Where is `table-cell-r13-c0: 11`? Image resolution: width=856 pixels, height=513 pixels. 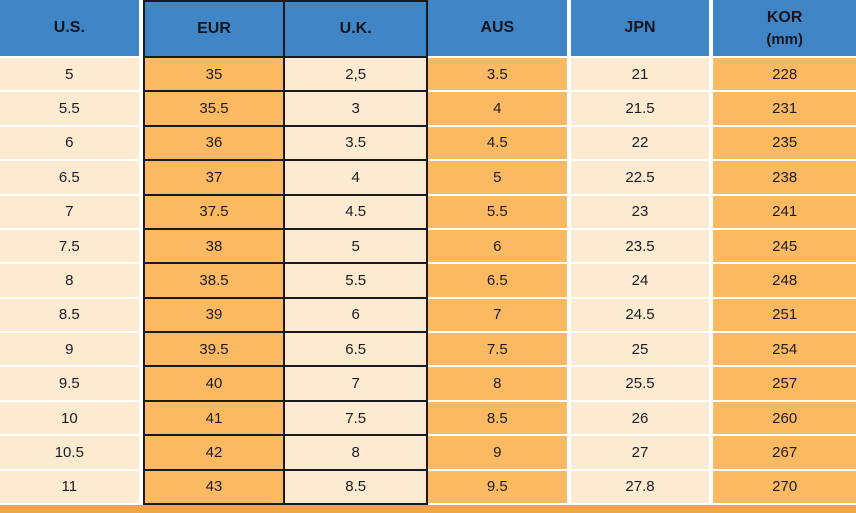
table-cell-r13-c0: 11 is located at coordinates (71, 487).